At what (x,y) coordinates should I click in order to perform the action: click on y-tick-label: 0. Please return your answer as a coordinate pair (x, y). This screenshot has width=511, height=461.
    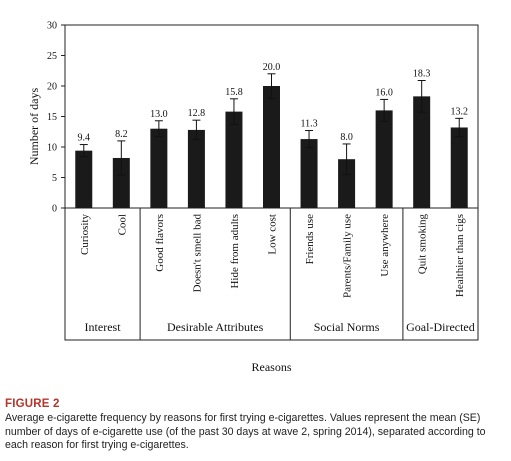
    Looking at the image, I should click on (54, 209).